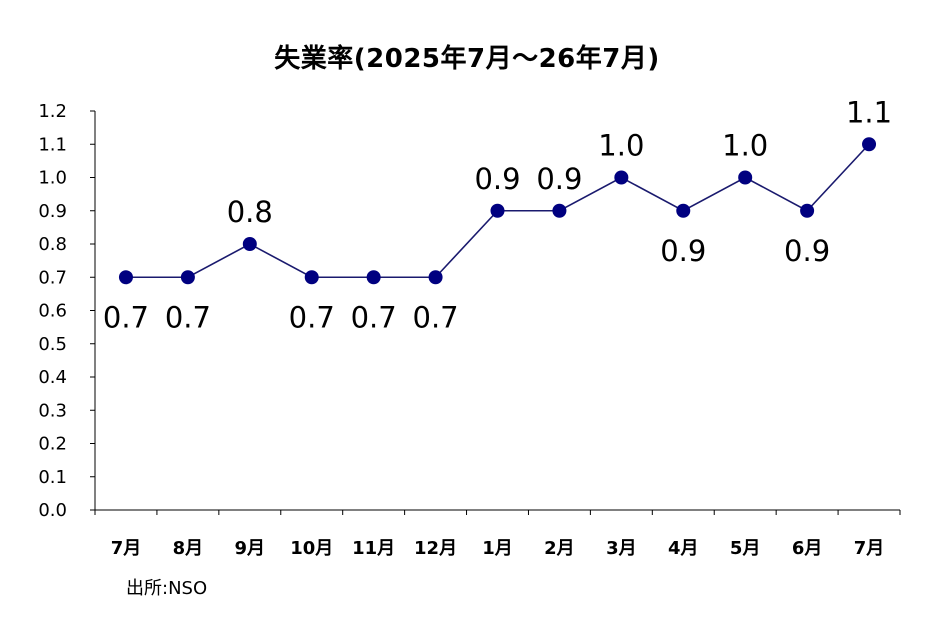  I want to click on x-axis: 7月 8月 9月 10月 11月 12月 1月 2月 3月 4月 5月 6月 7月, so click(497, 534).